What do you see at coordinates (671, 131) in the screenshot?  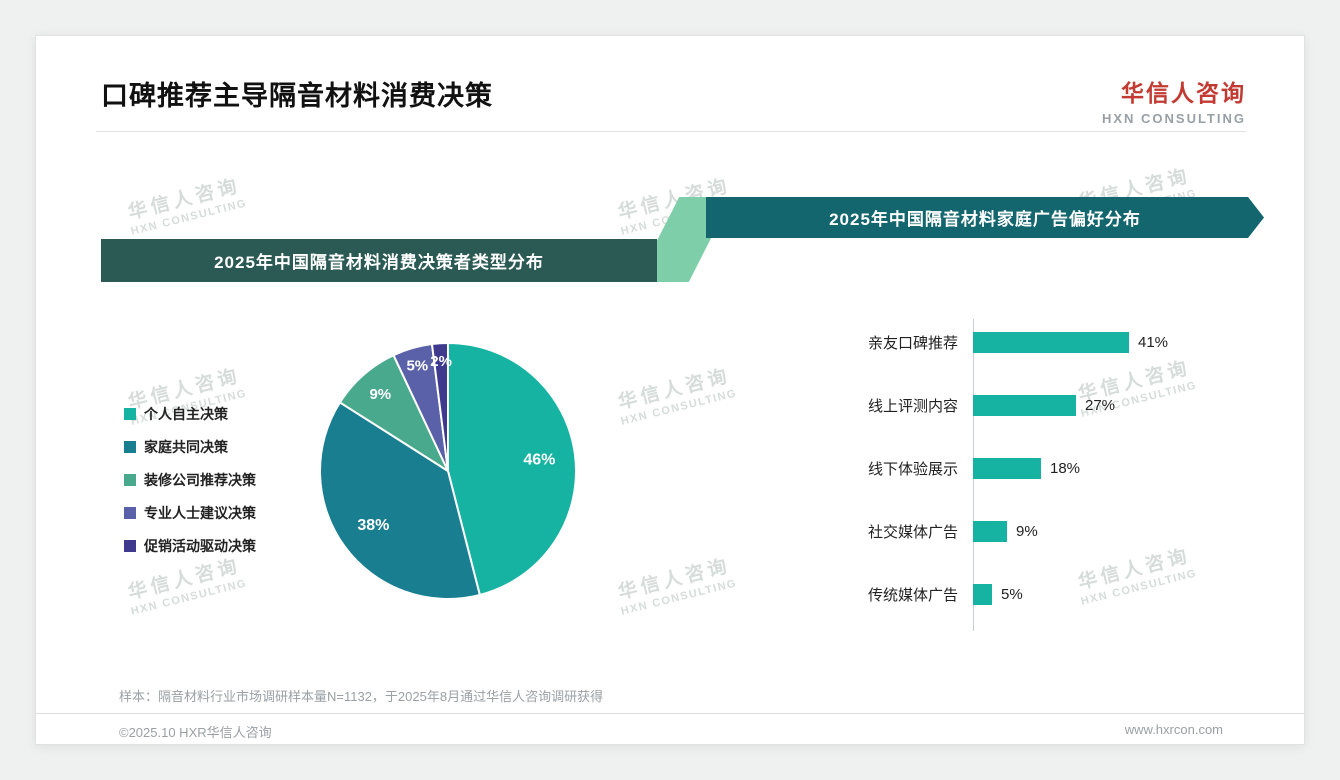 I see `header-divider` at bounding box center [671, 131].